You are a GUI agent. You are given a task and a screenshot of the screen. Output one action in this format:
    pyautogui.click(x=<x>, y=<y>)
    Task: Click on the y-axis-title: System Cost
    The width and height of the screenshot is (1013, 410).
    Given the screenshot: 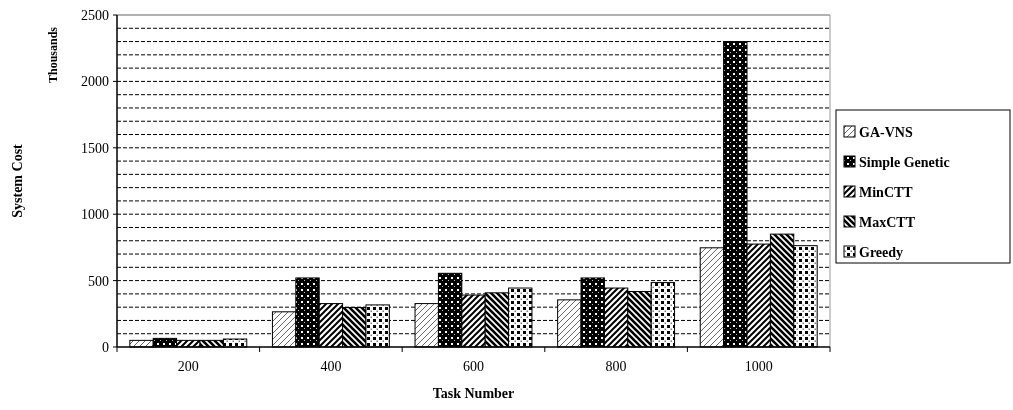 What is the action you would take?
    pyautogui.click(x=17, y=180)
    